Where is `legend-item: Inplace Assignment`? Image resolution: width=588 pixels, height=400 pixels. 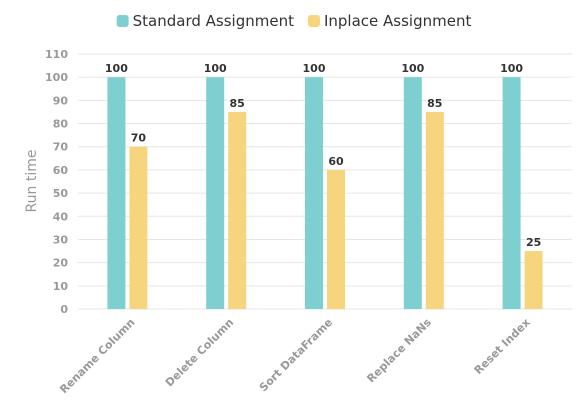 legend-item: Inplace Assignment is located at coordinates (389, 21).